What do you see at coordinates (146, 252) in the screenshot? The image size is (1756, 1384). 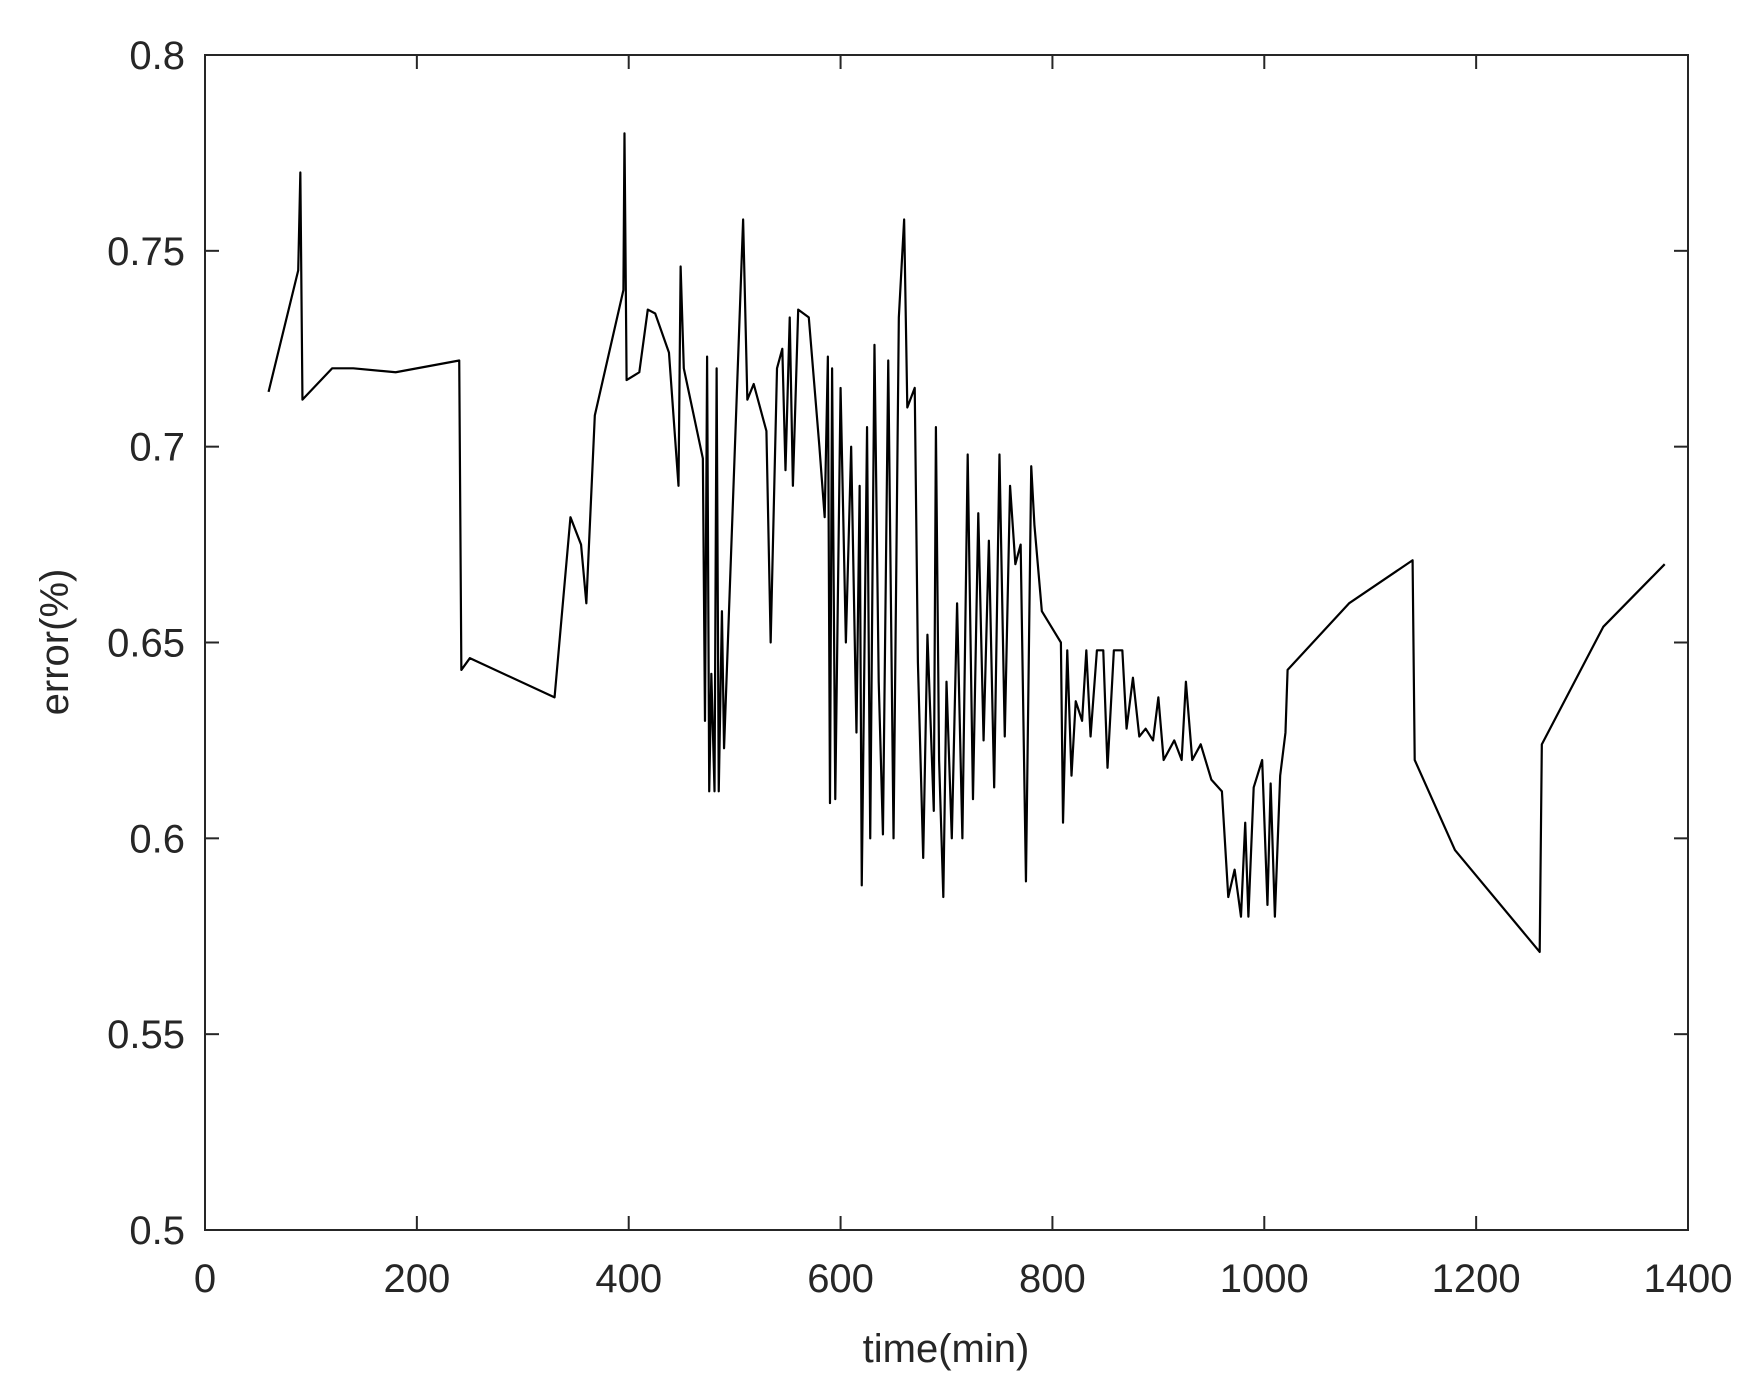 I see `y-tick-label: 0.75` at bounding box center [146, 252].